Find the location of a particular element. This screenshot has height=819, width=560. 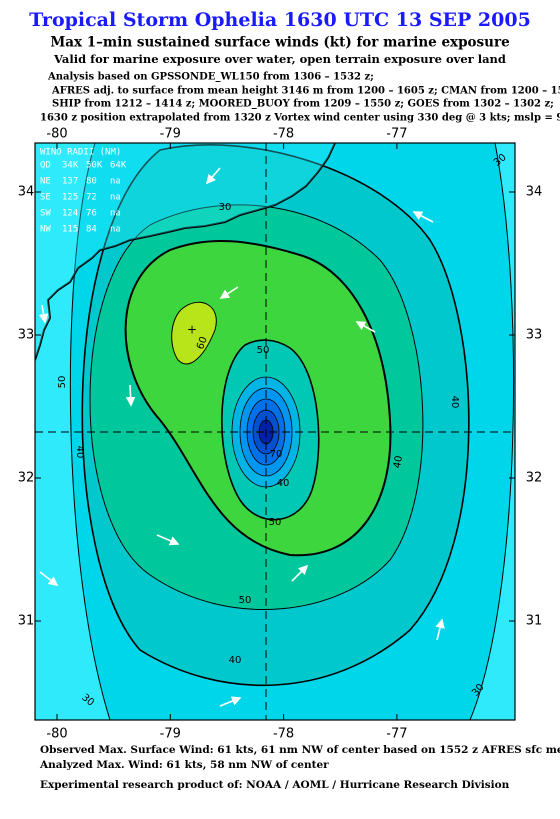

coastline is located at coordinates (185, 252).